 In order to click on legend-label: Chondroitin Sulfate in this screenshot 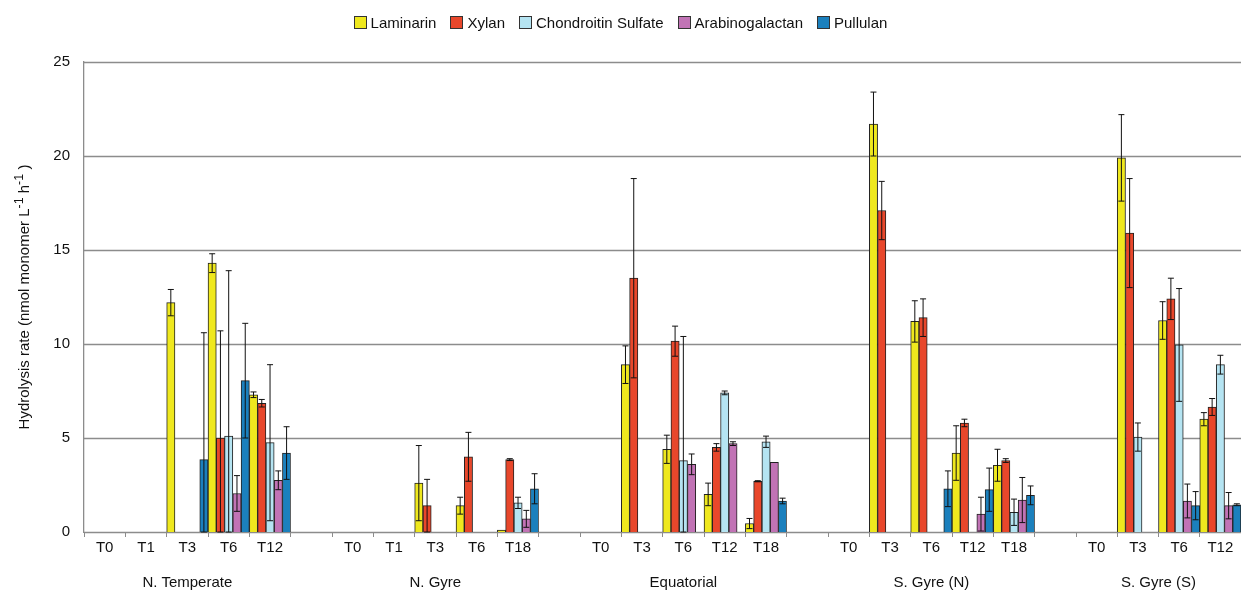, I will do `click(599, 22)`.